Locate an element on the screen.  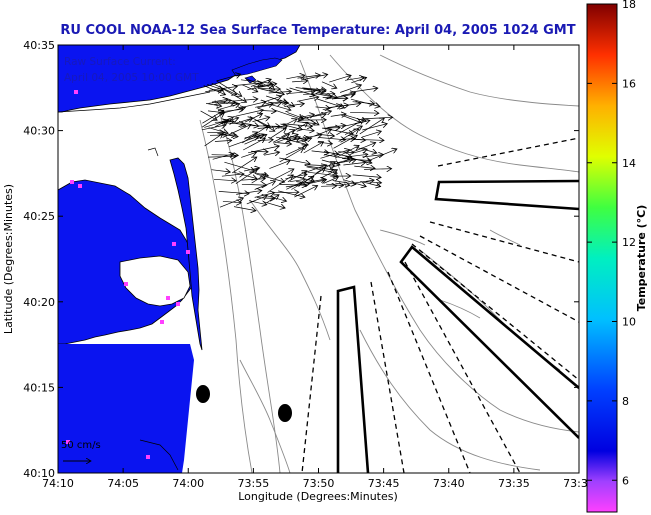
colorbar-ticks: 18 16 14 12 10 8 6 is located at coordinates (611, 243).